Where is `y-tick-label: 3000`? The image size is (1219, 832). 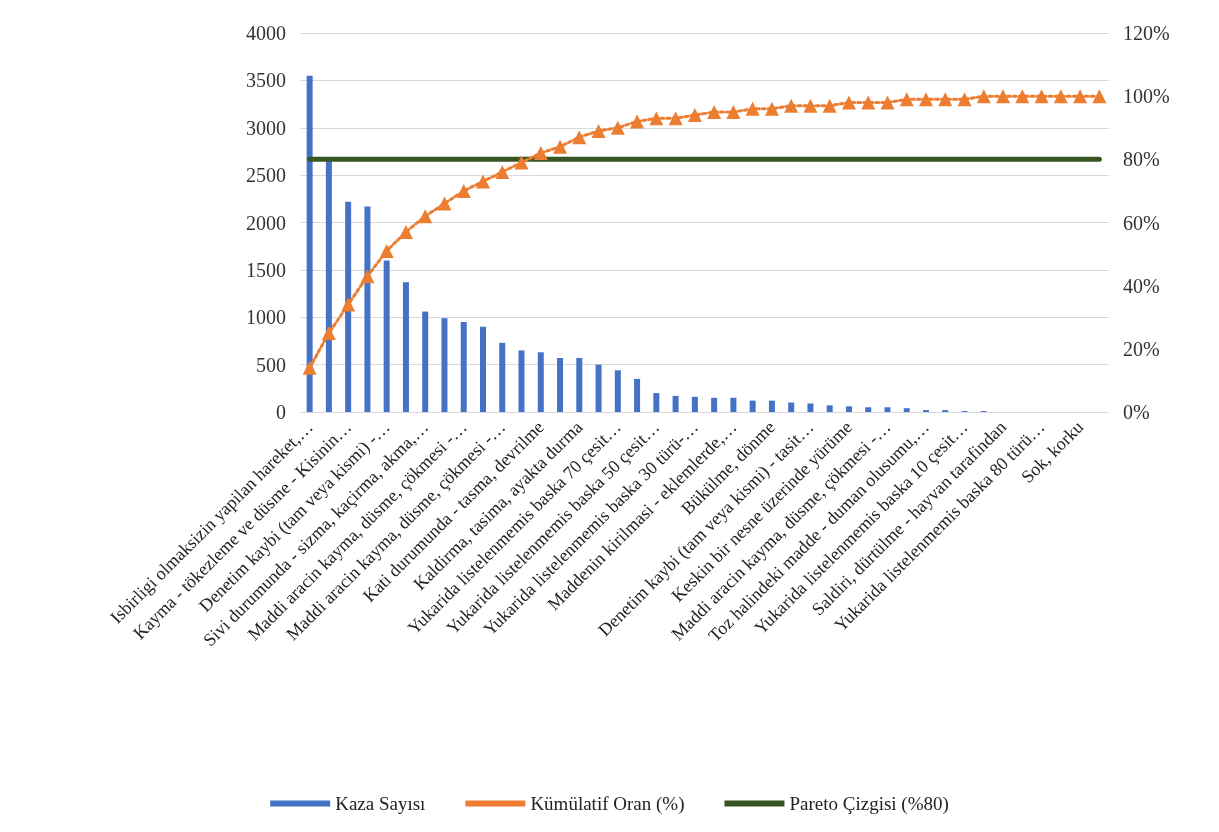 y-tick-label: 3000 is located at coordinates (266, 127).